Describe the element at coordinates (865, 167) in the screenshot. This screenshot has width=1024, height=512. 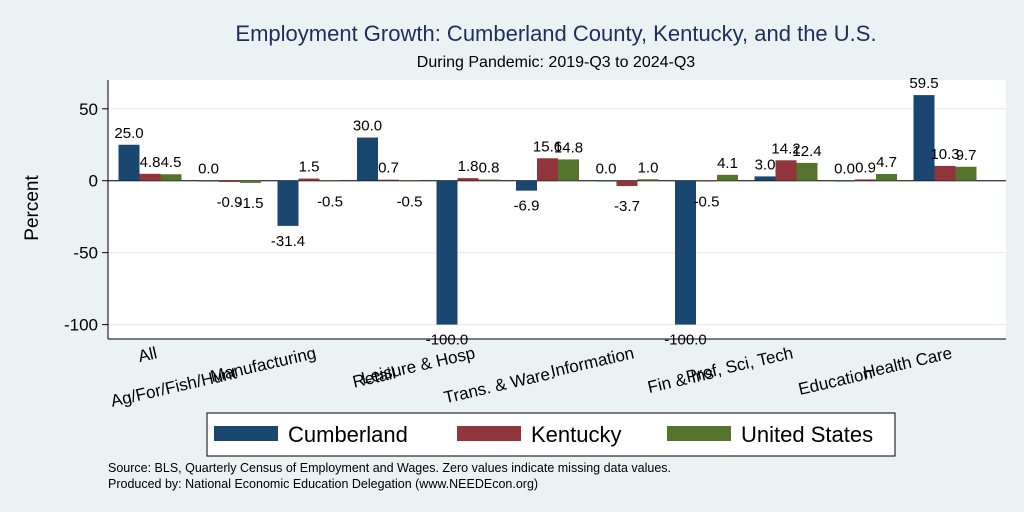
I see `data-label: 0.9` at that location.